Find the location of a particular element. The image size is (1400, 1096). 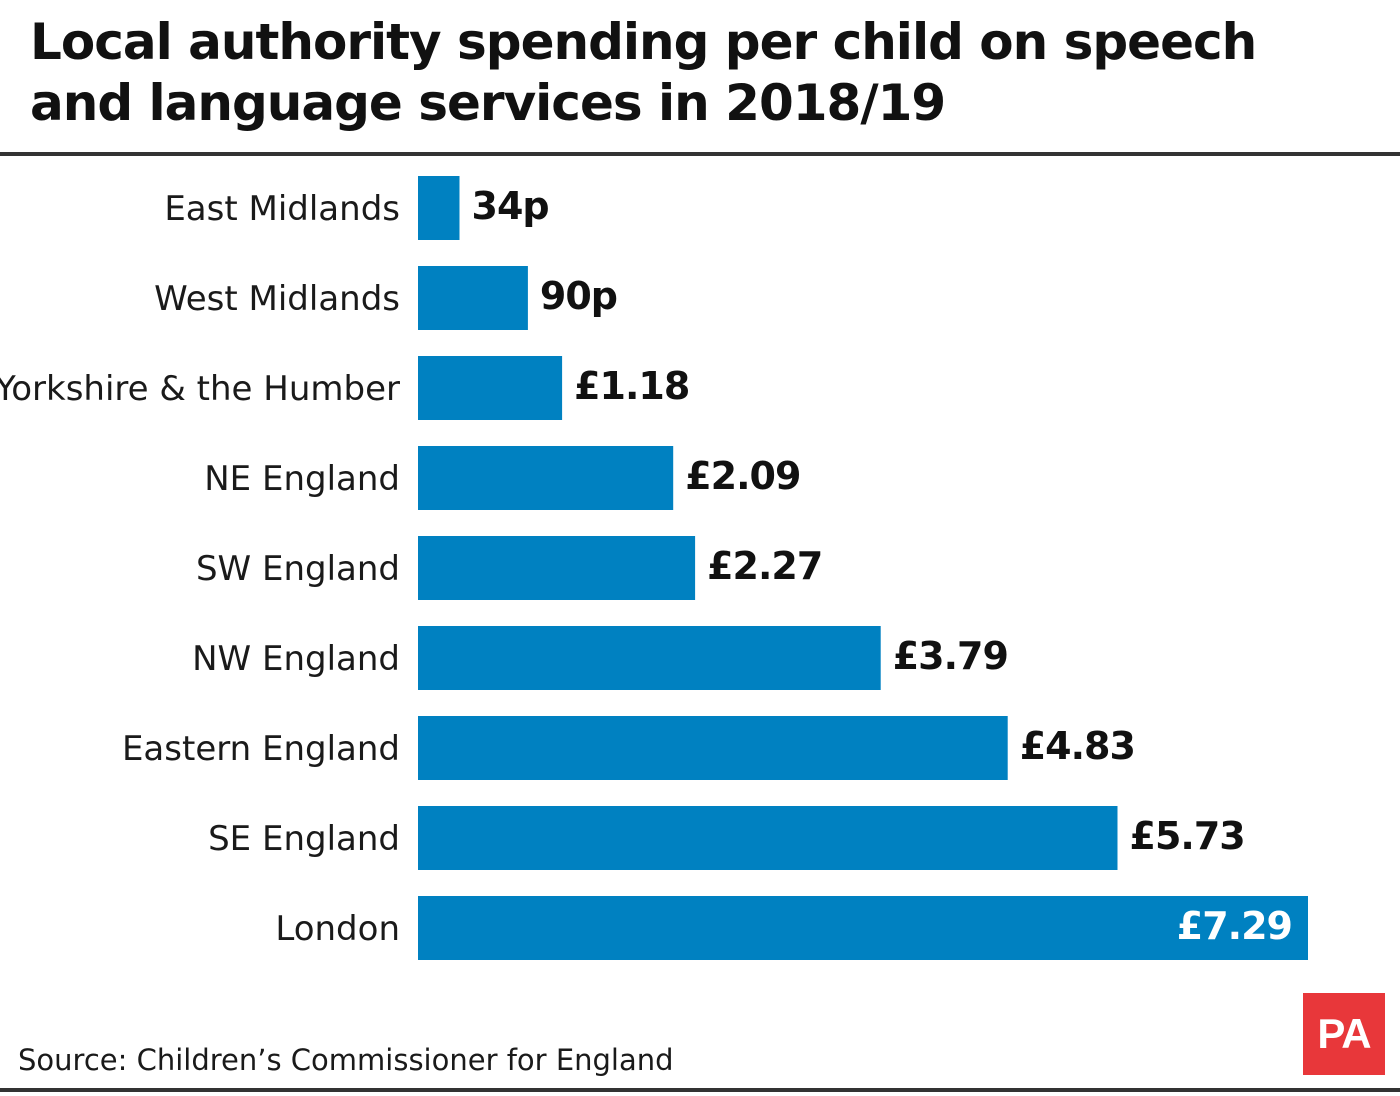

value-label: £2.27 is located at coordinates (764, 566).